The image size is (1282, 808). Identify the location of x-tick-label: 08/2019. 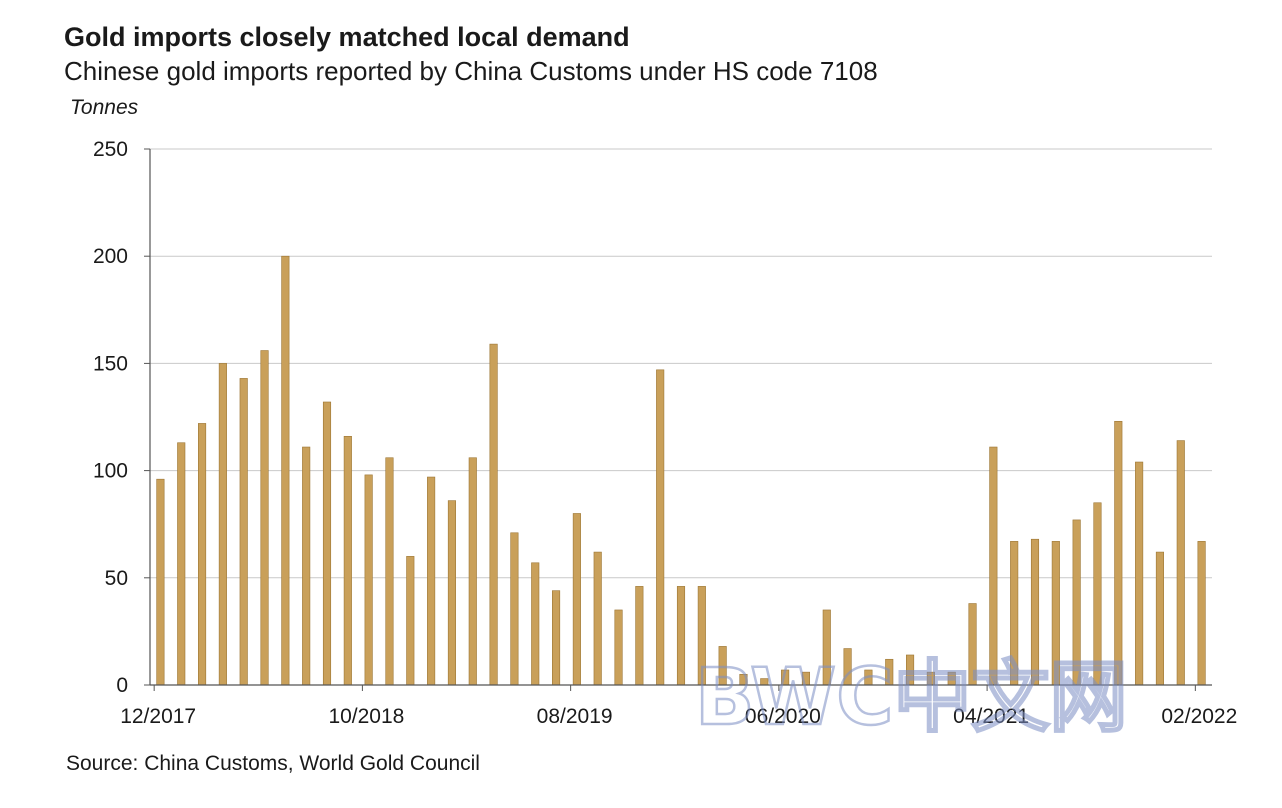
(575, 716).